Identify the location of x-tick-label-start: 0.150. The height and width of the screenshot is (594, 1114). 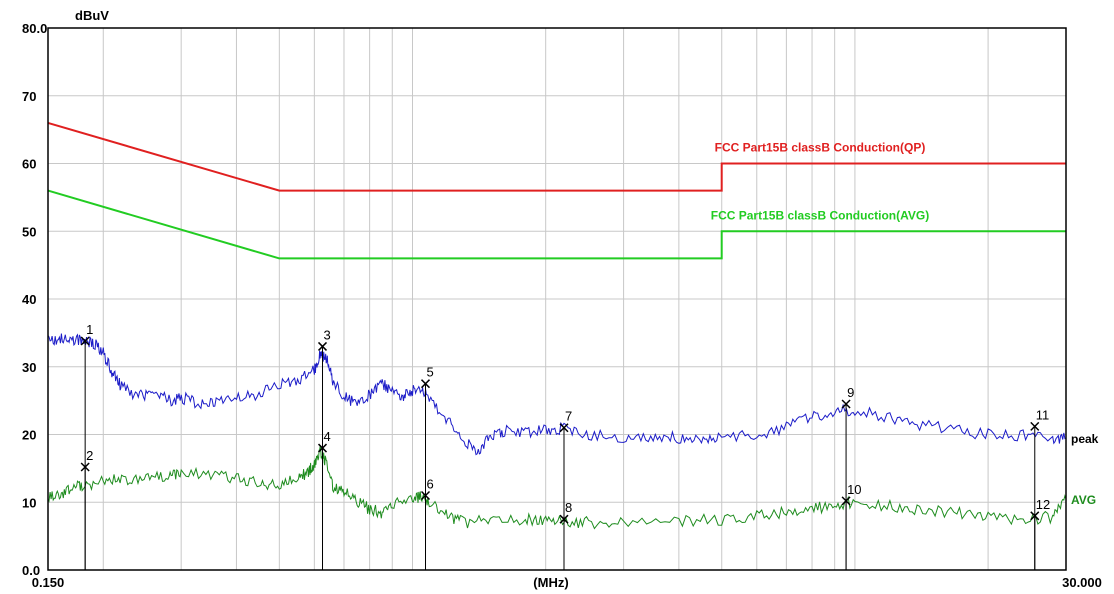
(48, 582).